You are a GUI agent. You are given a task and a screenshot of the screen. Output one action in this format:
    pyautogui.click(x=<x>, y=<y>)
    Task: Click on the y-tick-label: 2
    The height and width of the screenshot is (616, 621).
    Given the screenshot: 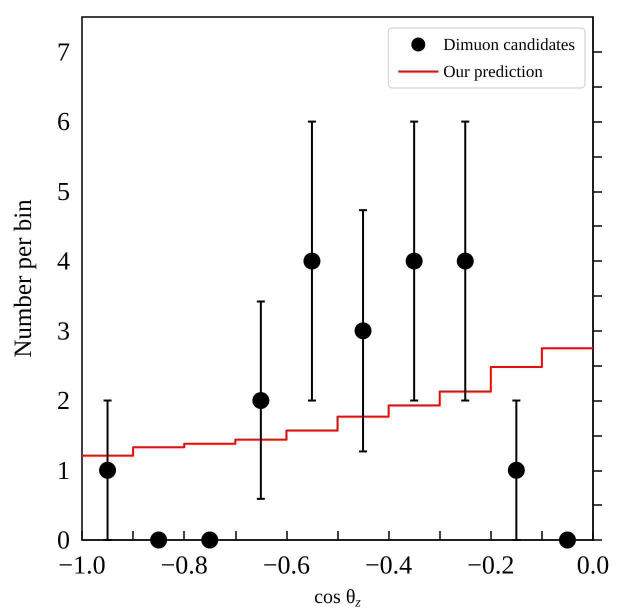 What is the action you would take?
    pyautogui.click(x=63, y=401)
    